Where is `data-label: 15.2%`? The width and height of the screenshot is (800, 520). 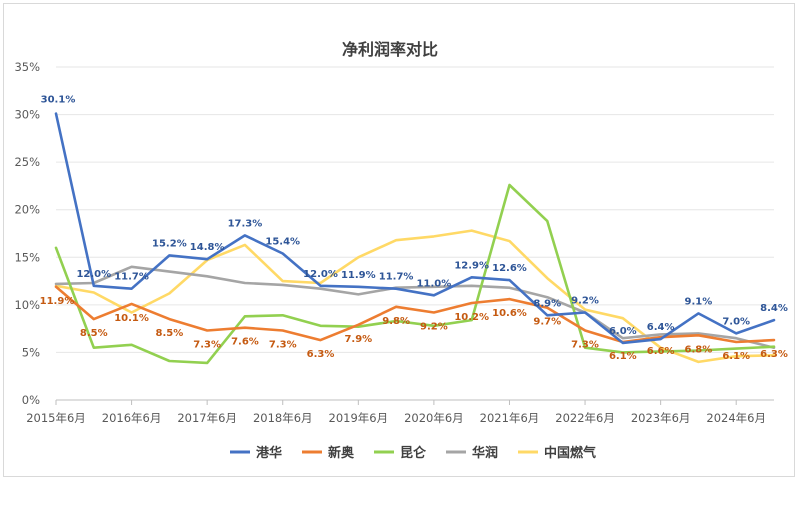 data-label: 15.2% is located at coordinates (169, 243).